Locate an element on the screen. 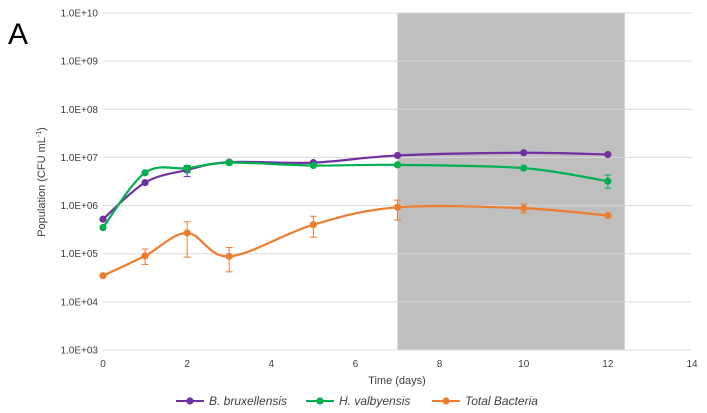 This screenshot has height=413, width=707. y-tick-label: 1.0E+09 is located at coordinates (79, 62).